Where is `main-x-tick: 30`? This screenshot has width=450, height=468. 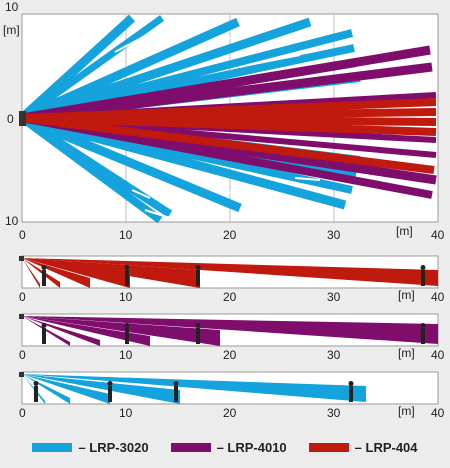 main-x-tick: 30 is located at coordinates (334, 235).